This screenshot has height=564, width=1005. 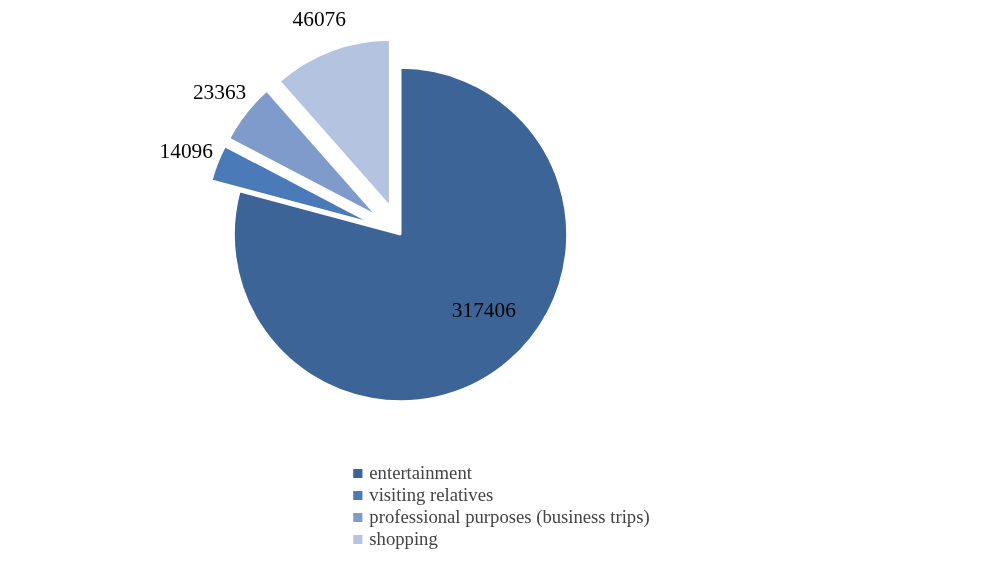 I want to click on legend-label: visiting relatives, so click(x=431, y=495).